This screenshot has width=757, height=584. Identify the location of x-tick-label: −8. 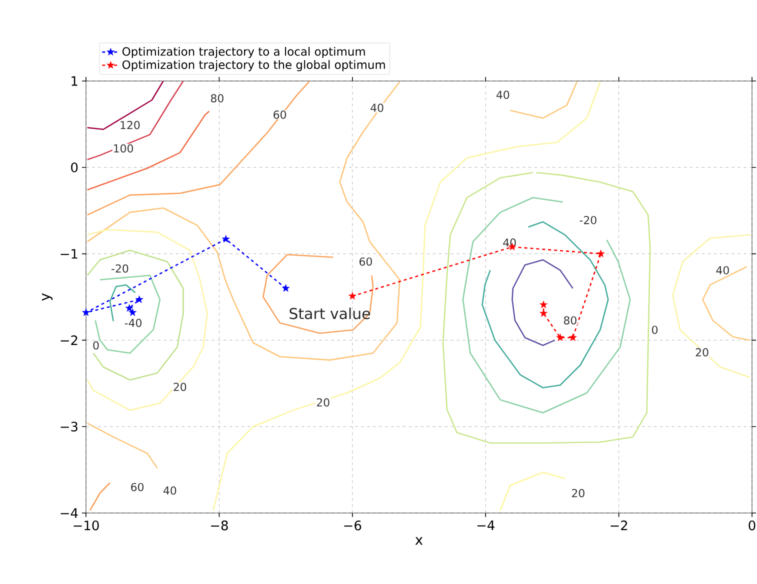
(219, 525).